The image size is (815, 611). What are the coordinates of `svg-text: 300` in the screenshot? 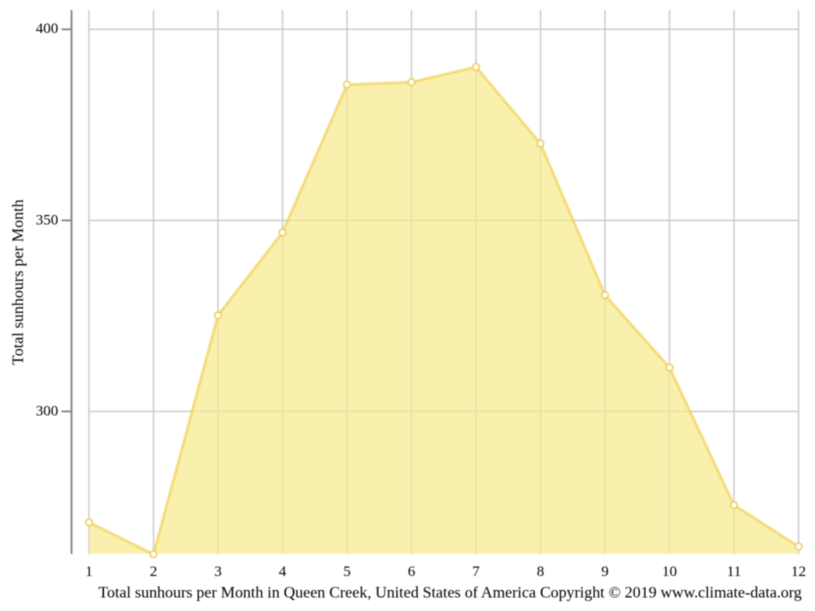 It's located at (47, 412).